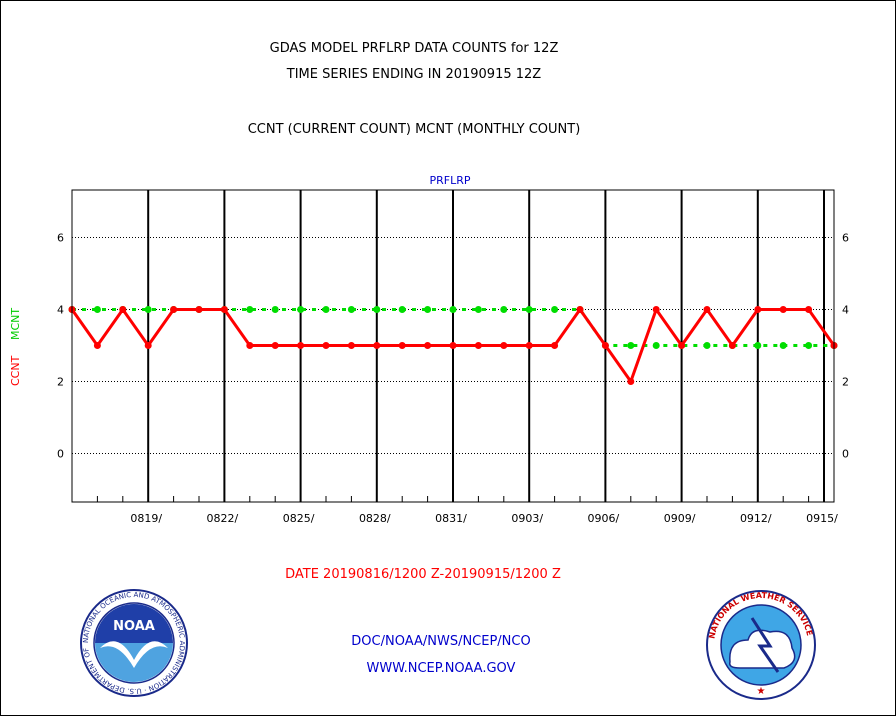  Describe the element at coordinates (414, 74) in the screenshot. I see `title-line-2: TIME SERIES ENDING IN 20190915 12Z` at that location.